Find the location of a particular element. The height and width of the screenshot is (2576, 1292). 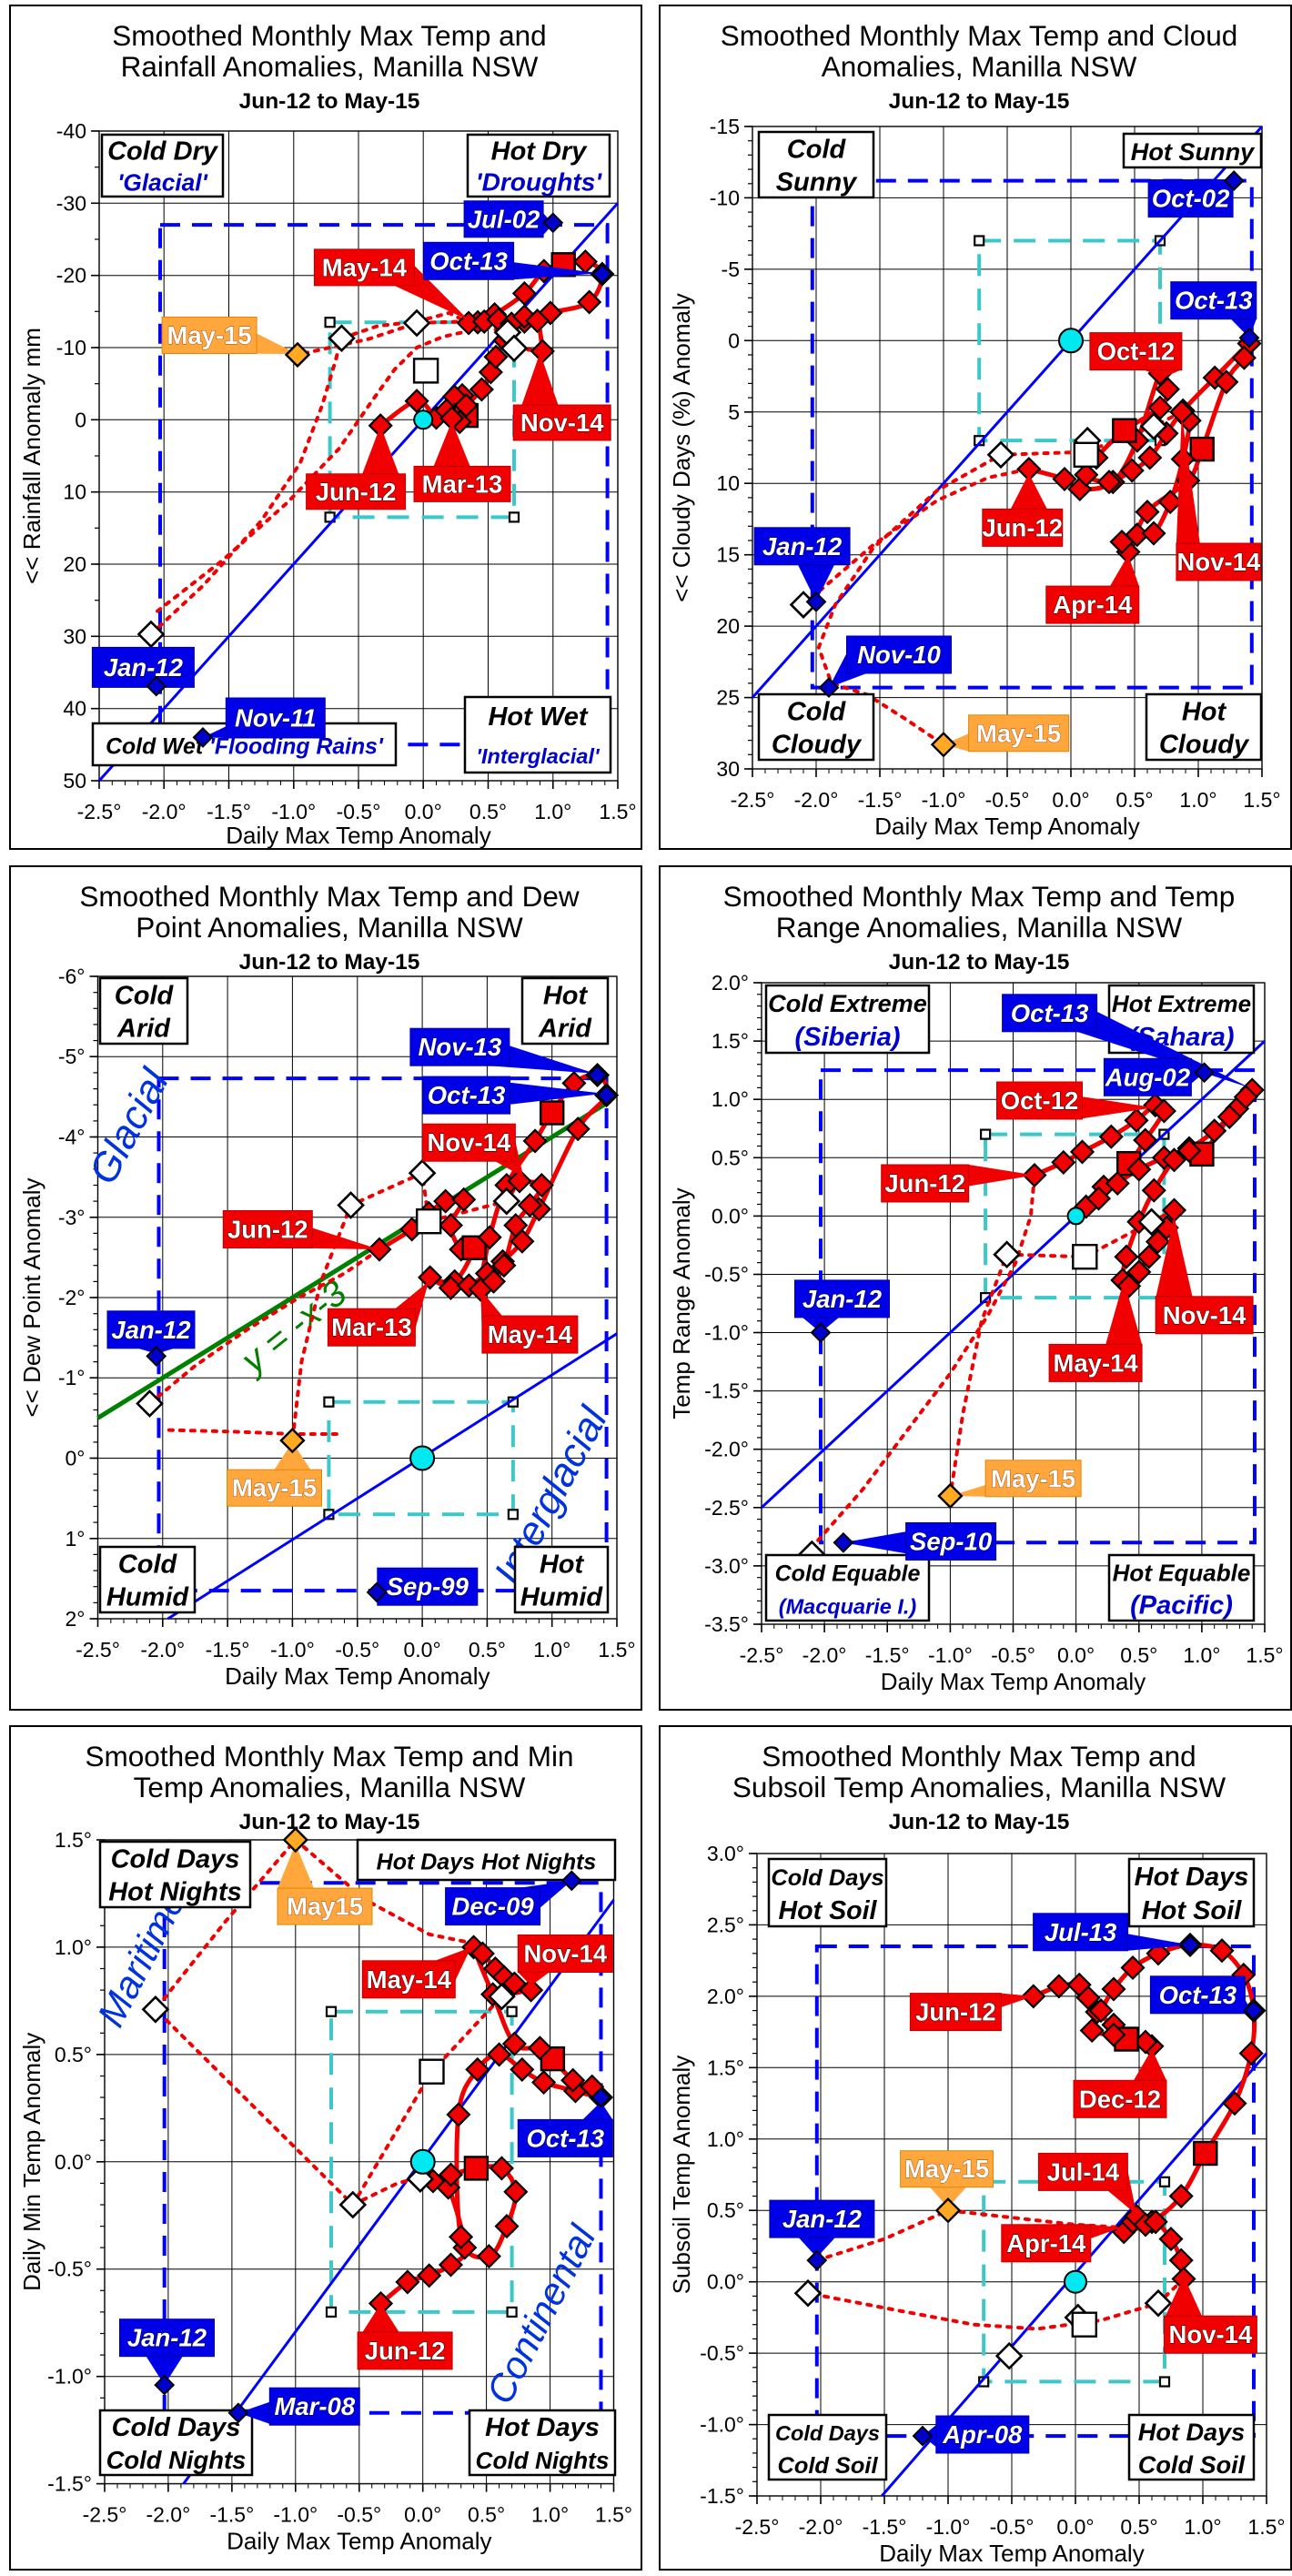

svg-text: -2° is located at coordinates (71, 1297).